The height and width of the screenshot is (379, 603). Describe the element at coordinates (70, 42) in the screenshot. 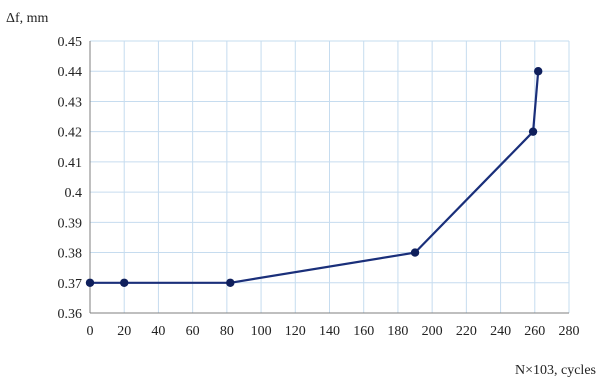

I see `y-tick-label: 0.45` at that location.